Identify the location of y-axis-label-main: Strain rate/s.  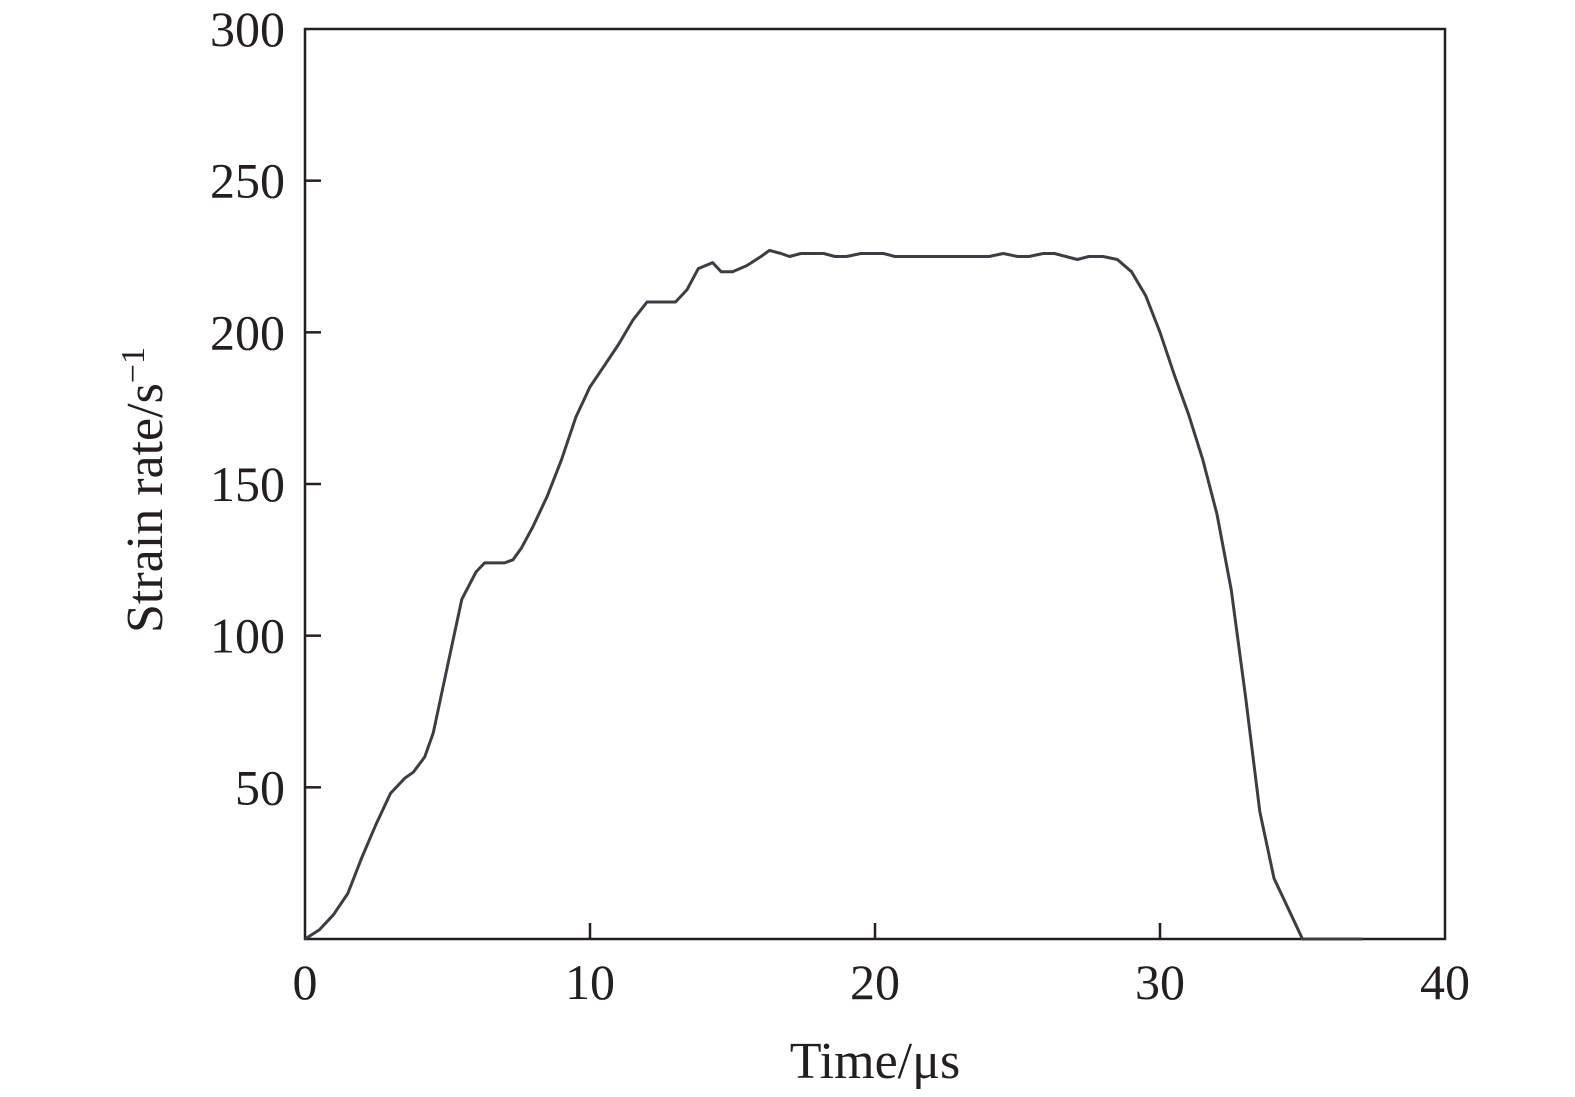
(145, 508).